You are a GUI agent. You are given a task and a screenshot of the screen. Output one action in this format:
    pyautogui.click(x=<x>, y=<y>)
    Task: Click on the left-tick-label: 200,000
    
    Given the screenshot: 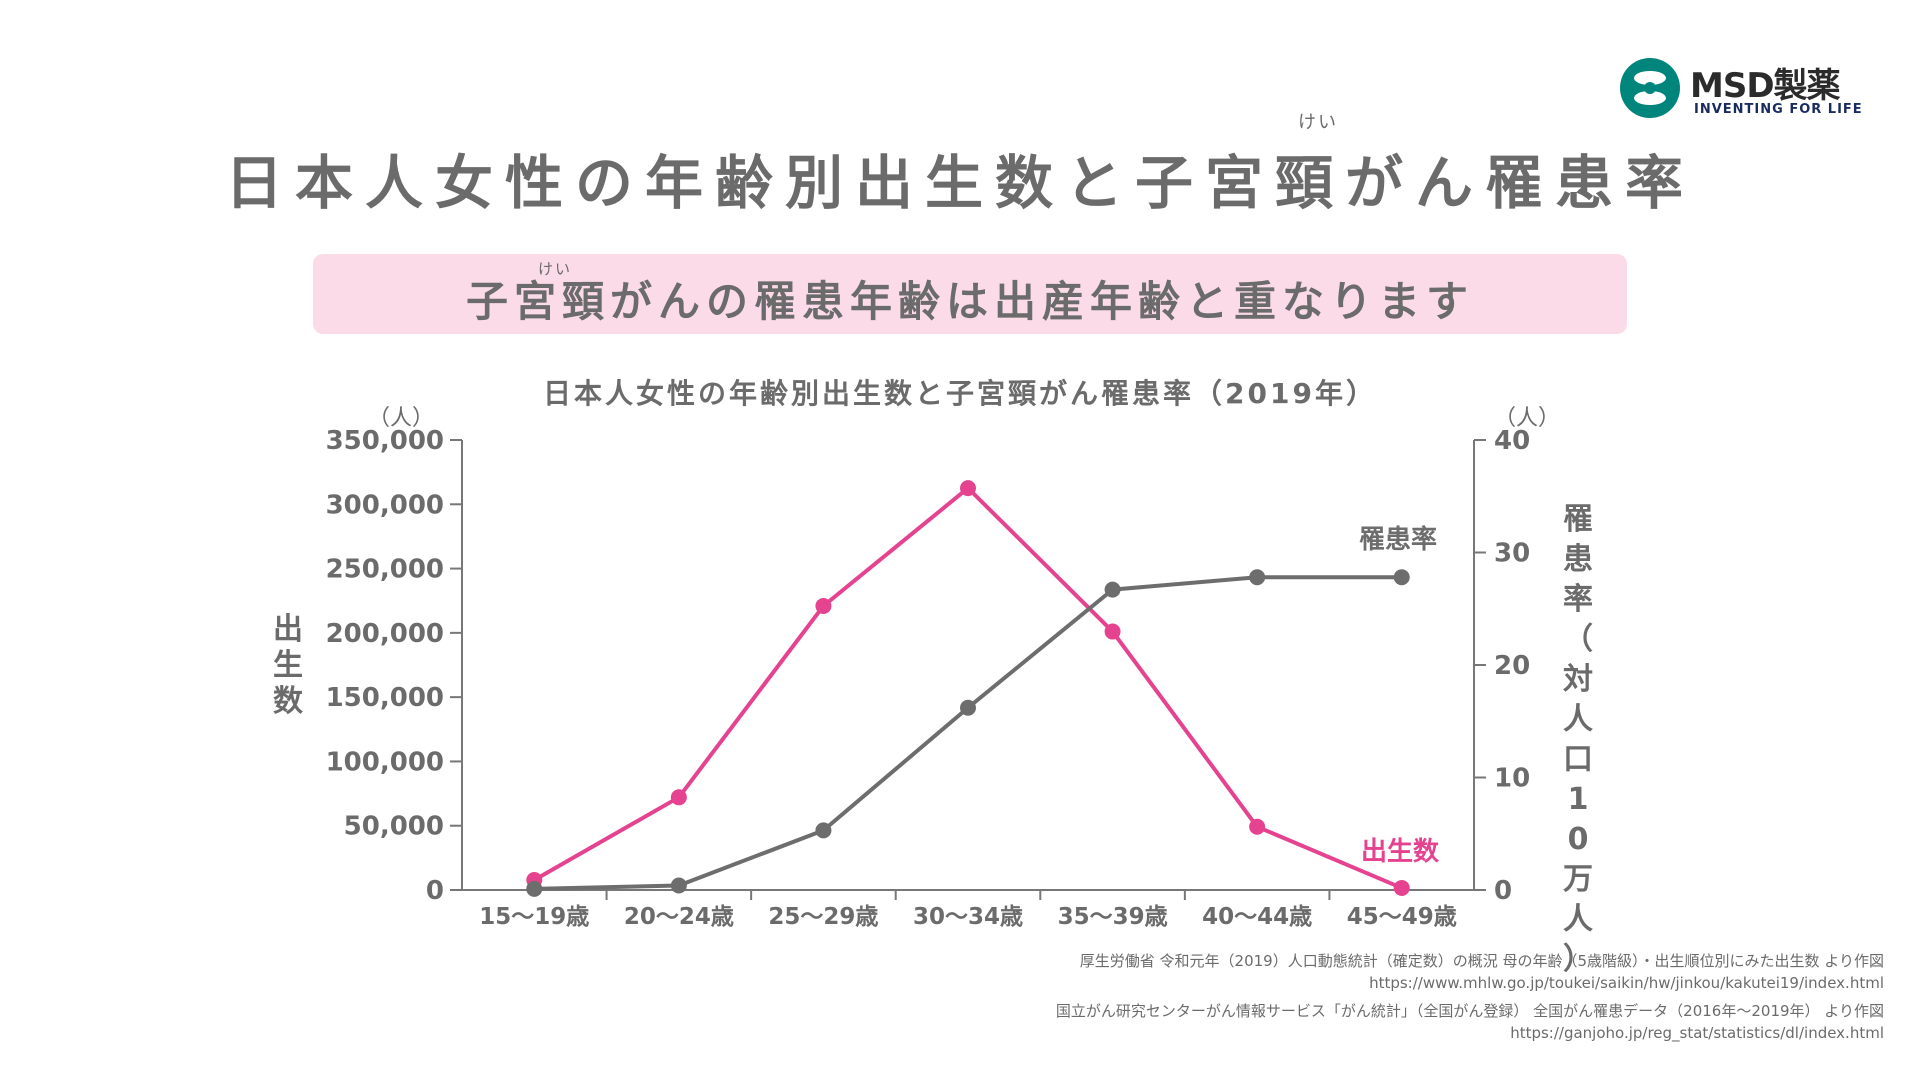 What is the action you would take?
    pyautogui.click(x=385, y=634)
    